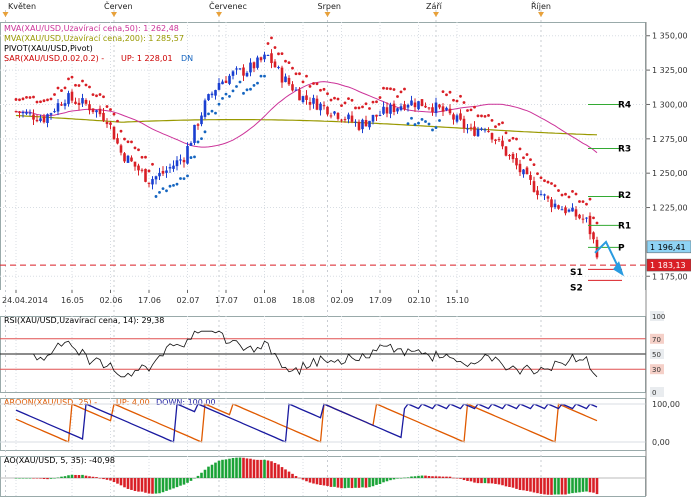 This screenshot has height=501, width=691. Describe the element at coordinates (187, 58) in the screenshot. I see `legend-sar-dn: DN` at that location.